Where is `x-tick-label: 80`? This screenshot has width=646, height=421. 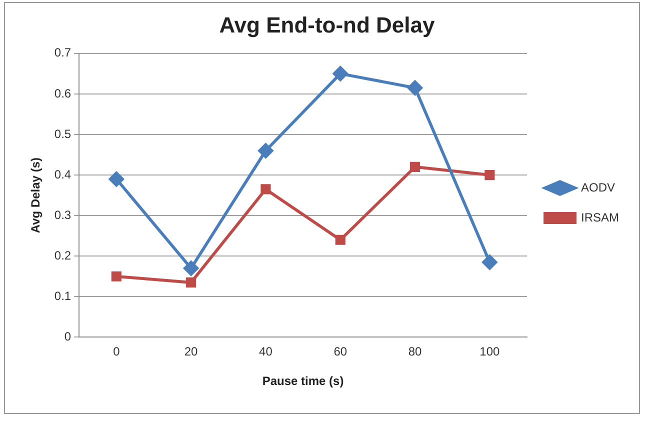
x-tick-label: 80 is located at coordinates (415, 351).